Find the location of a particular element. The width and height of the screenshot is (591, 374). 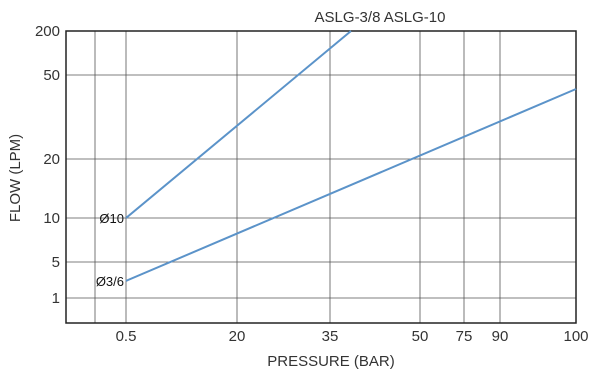

series-label-1: Ø10 is located at coordinates (111, 218).